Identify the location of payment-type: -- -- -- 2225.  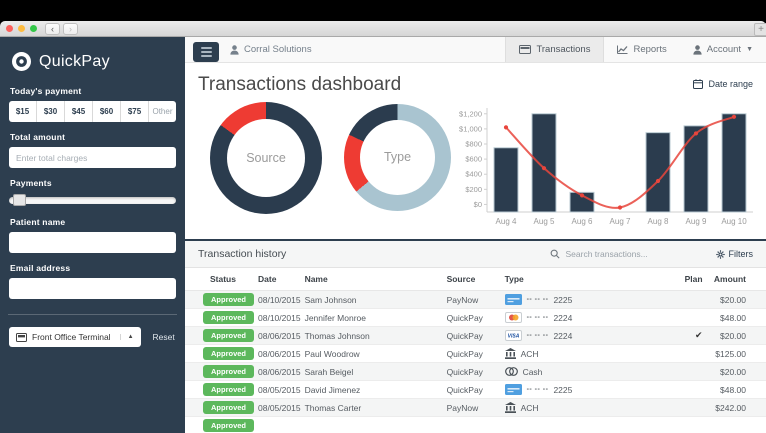
(576, 389).